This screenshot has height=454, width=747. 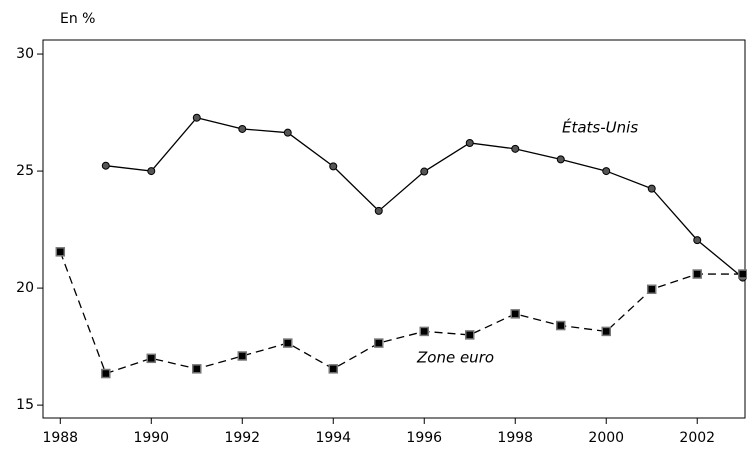 I want to click on y-tick-label: 15, so click(x=25, y=405).